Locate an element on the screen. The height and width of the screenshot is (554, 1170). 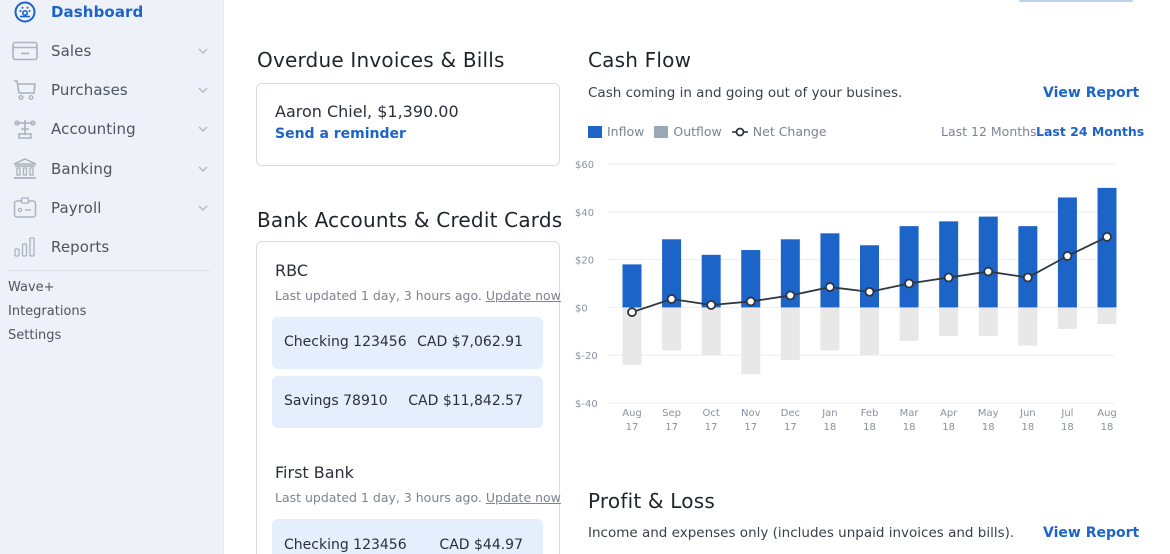
sidebar-item-label: Reports is located at coordinates (80, 247).